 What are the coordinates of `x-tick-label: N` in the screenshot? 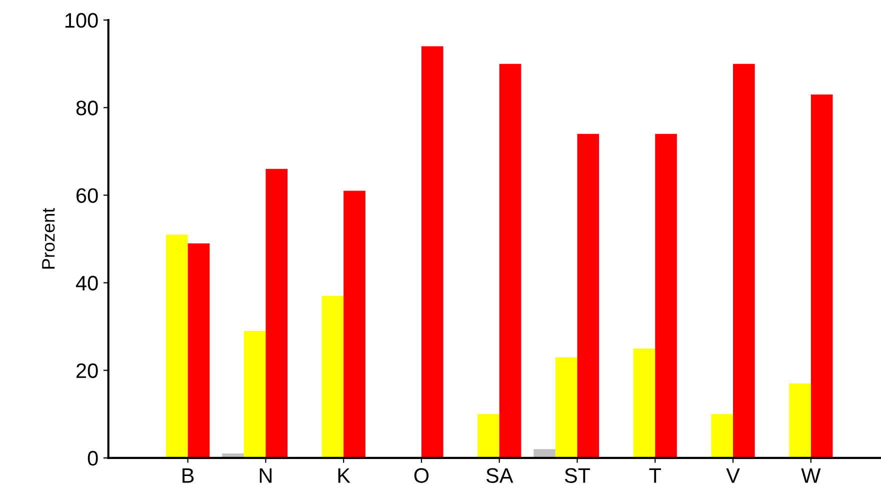 It's located at (266, 475).